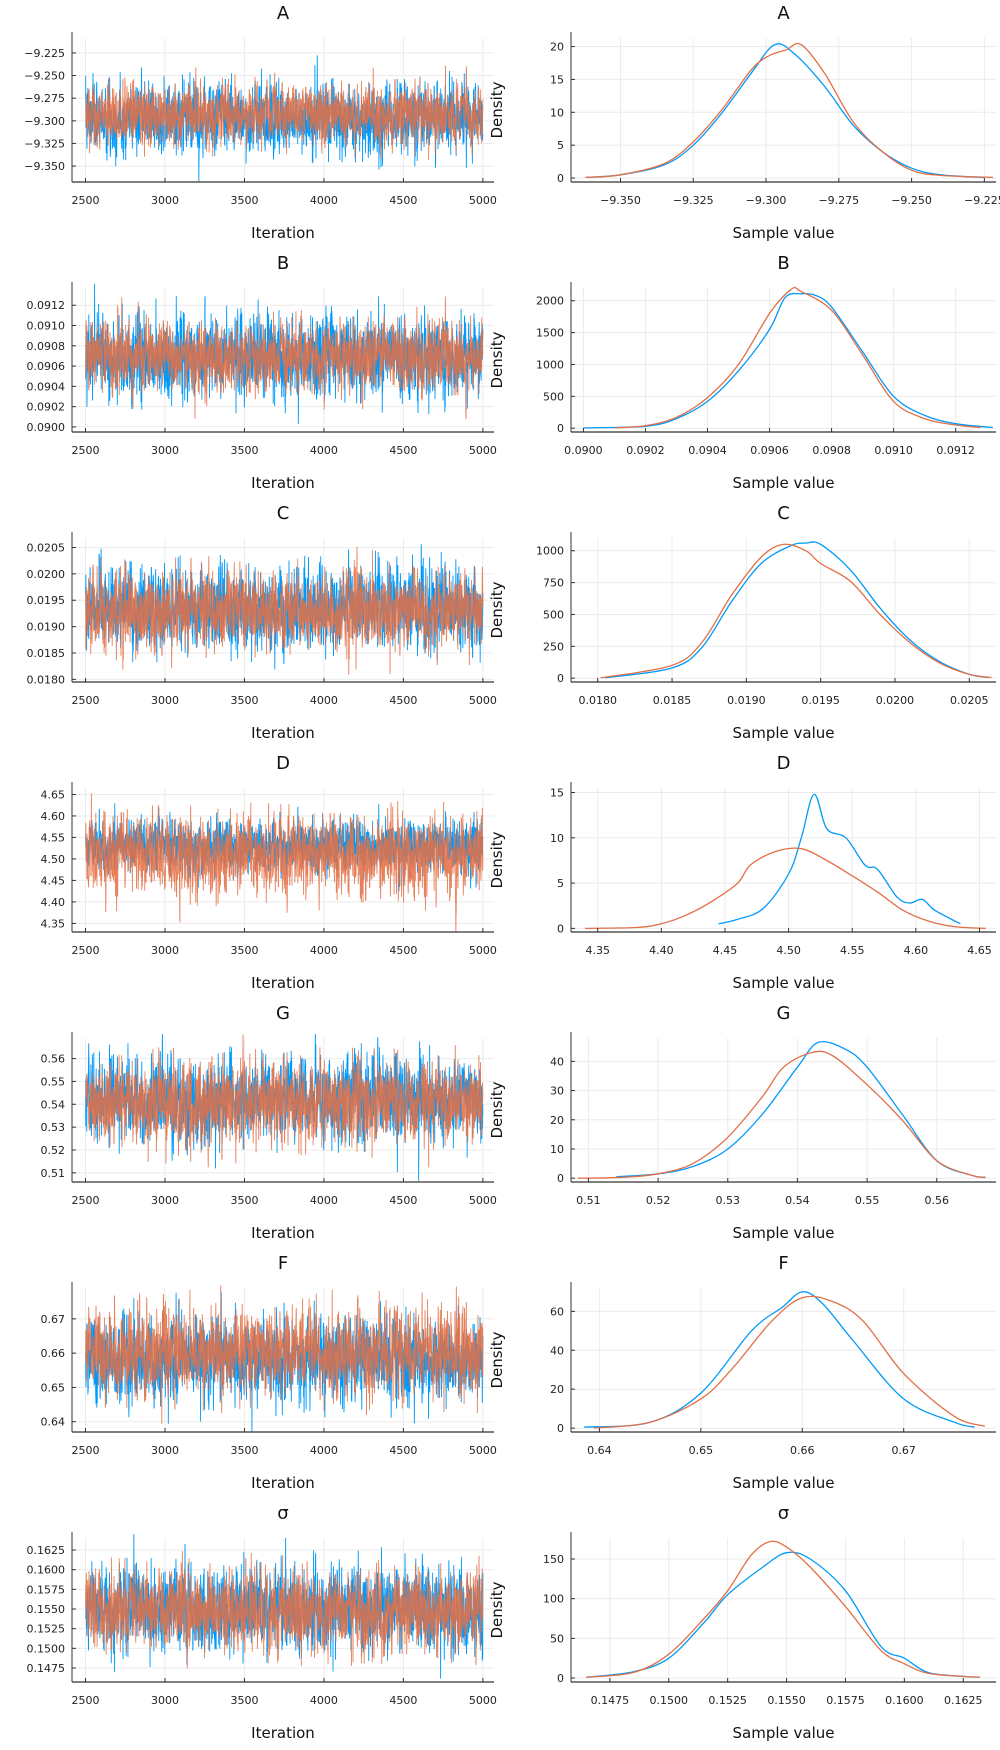 Image resolution: width=1000 pixels, height=1750 pixels. Describe the element at coordinates (728, 1200) in the screenshot. I see `x-tick-label: 0.53` at that location.